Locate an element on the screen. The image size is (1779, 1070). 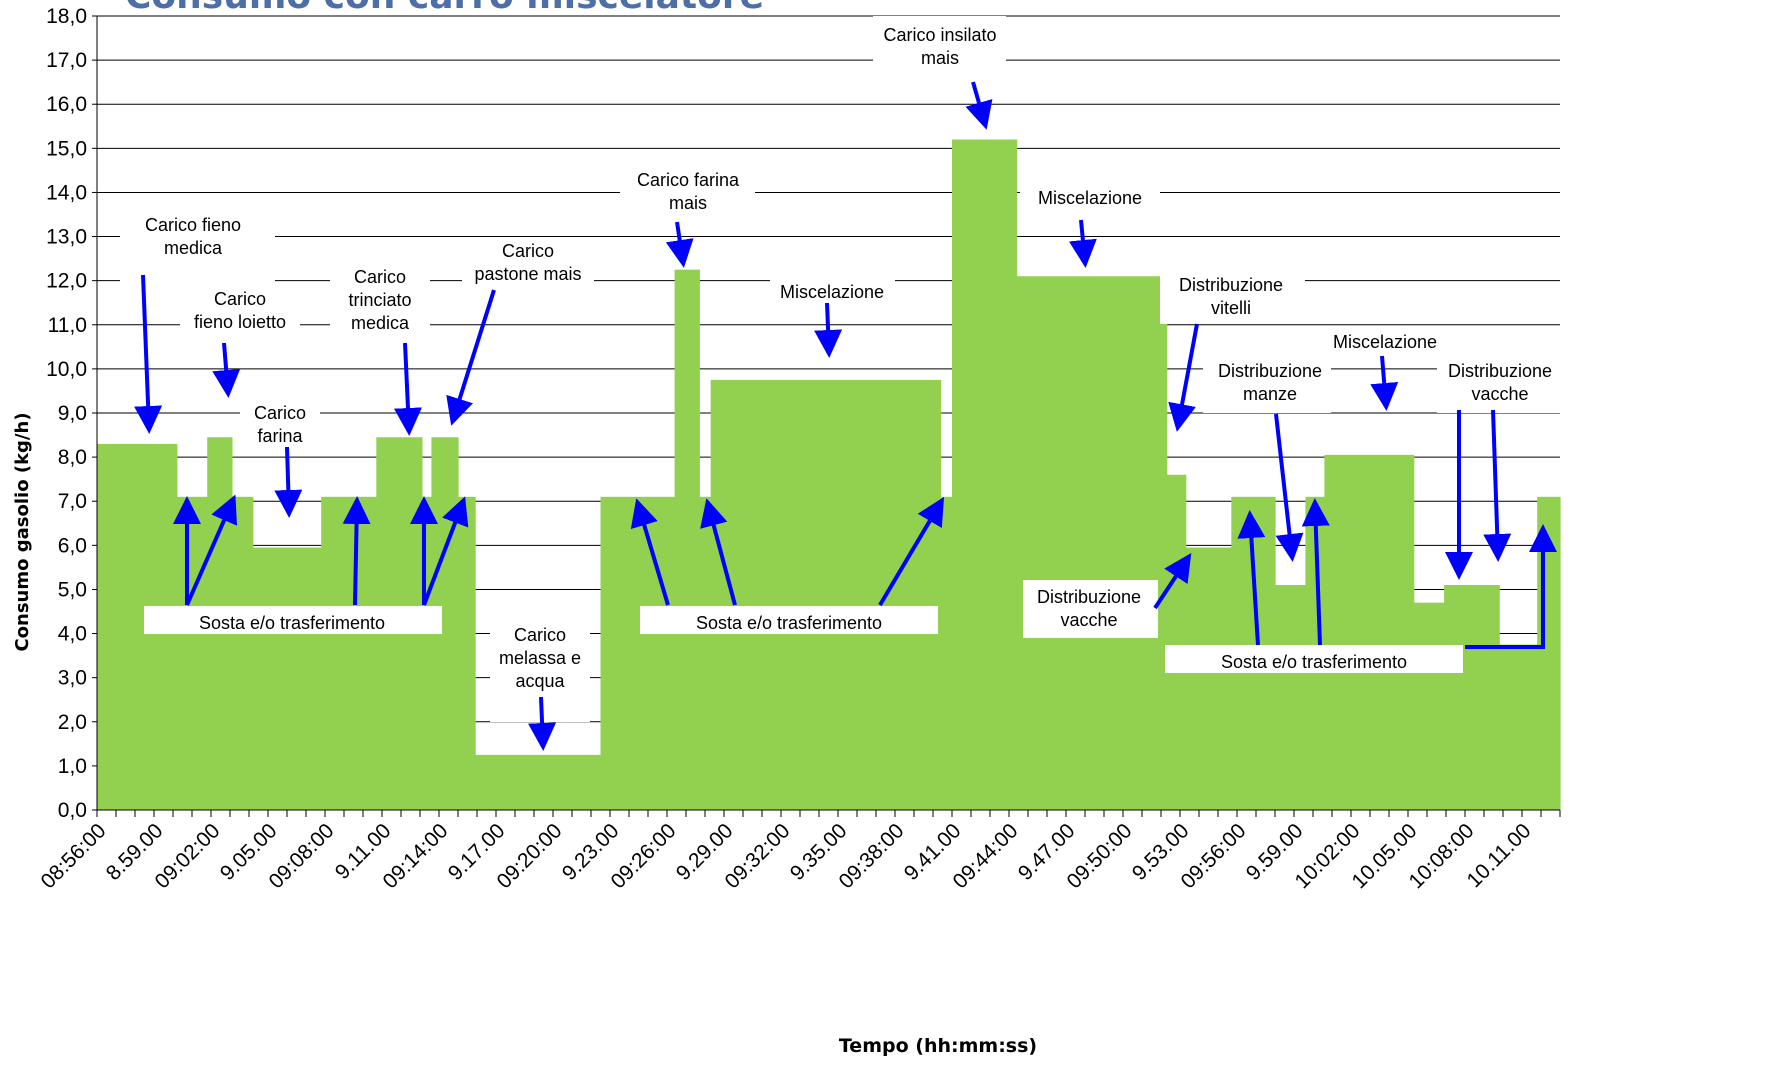
annotation-line: Miscelazione is located at coordinates (1385, 342).